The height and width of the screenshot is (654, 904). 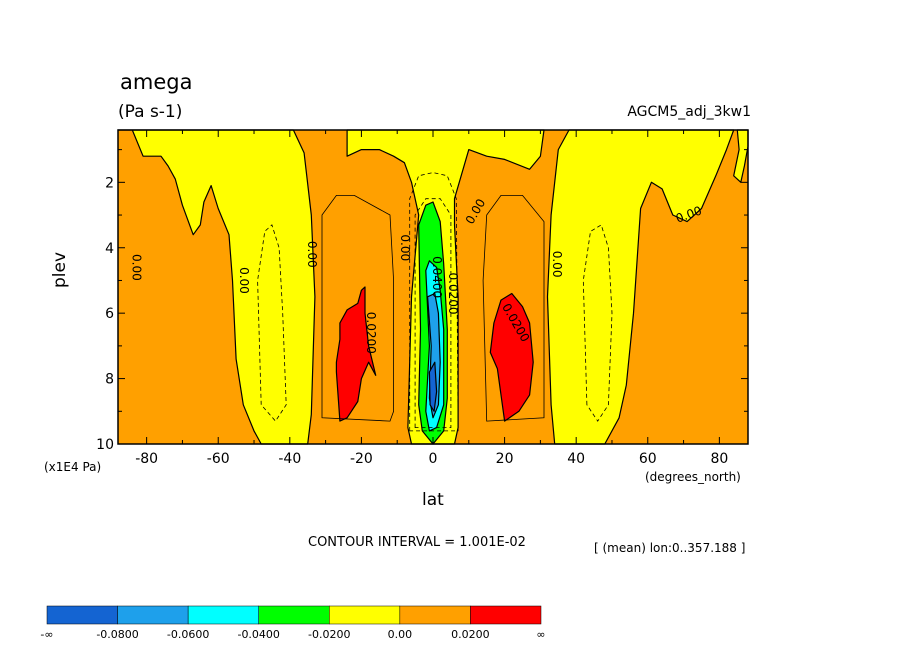 What do you see at coordinates (156, 82) in the screenshot?
I see `chart-title: amega` at bounding box center [156, 82].